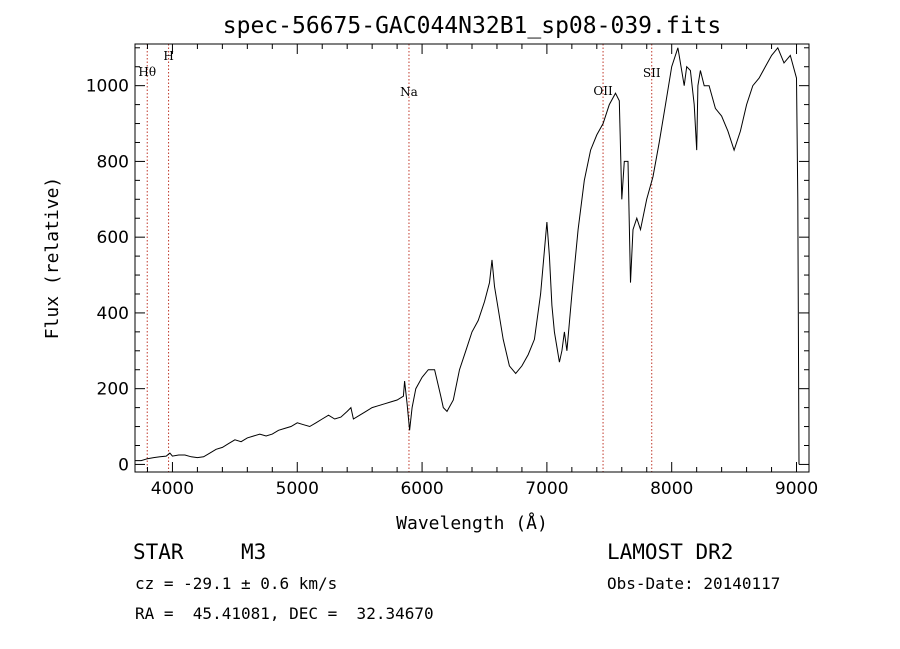  What do you see at coordinates (472, 523) in the screenshot?
I see `x-axis-label: Wavelength (Å)` at bounding box center [472, 523].